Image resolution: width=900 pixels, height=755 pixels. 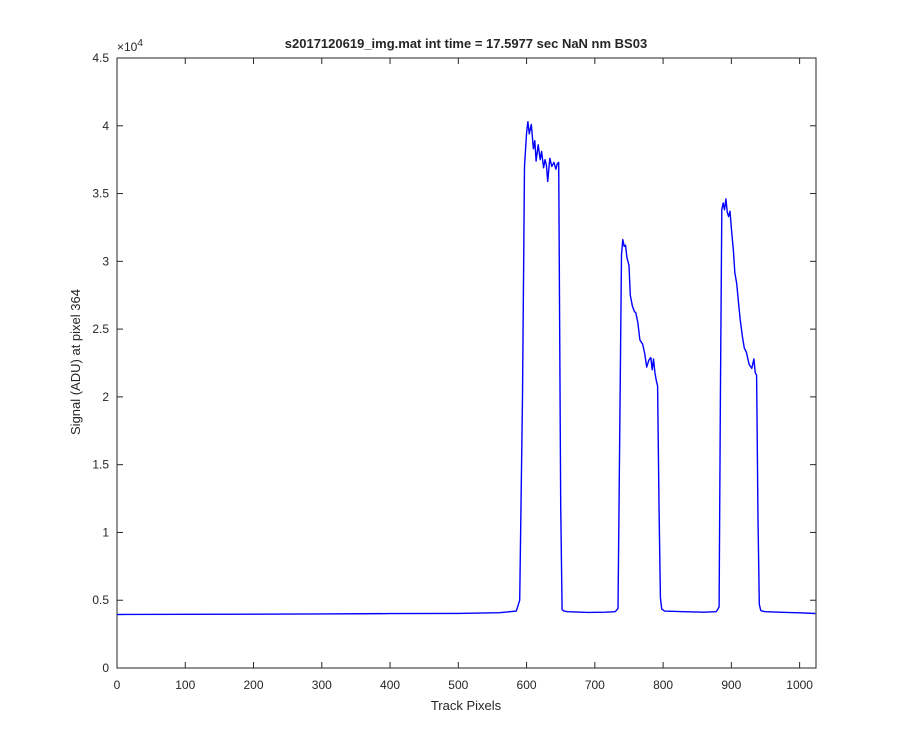 What do you see at coordinates (105, 261) in the screenshot?
I see `y-tick-label: 3` at bounding box center [105, 261].